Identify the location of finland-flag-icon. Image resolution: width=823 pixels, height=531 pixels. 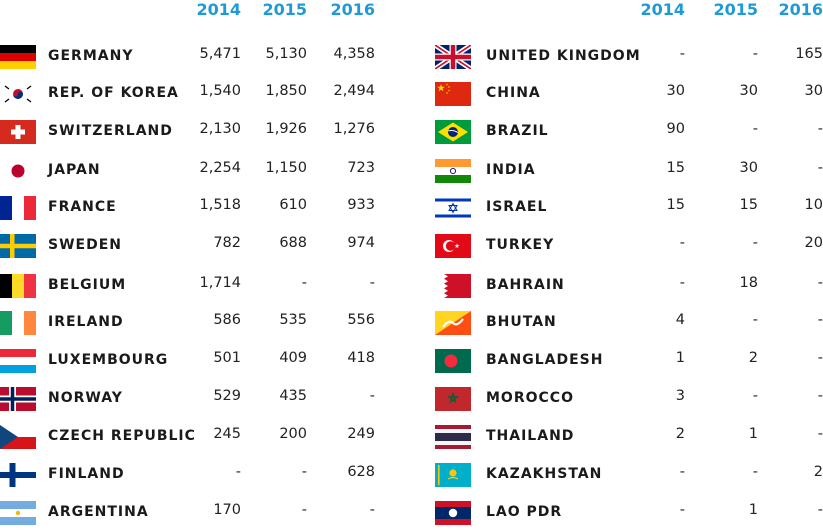
(18, 475).